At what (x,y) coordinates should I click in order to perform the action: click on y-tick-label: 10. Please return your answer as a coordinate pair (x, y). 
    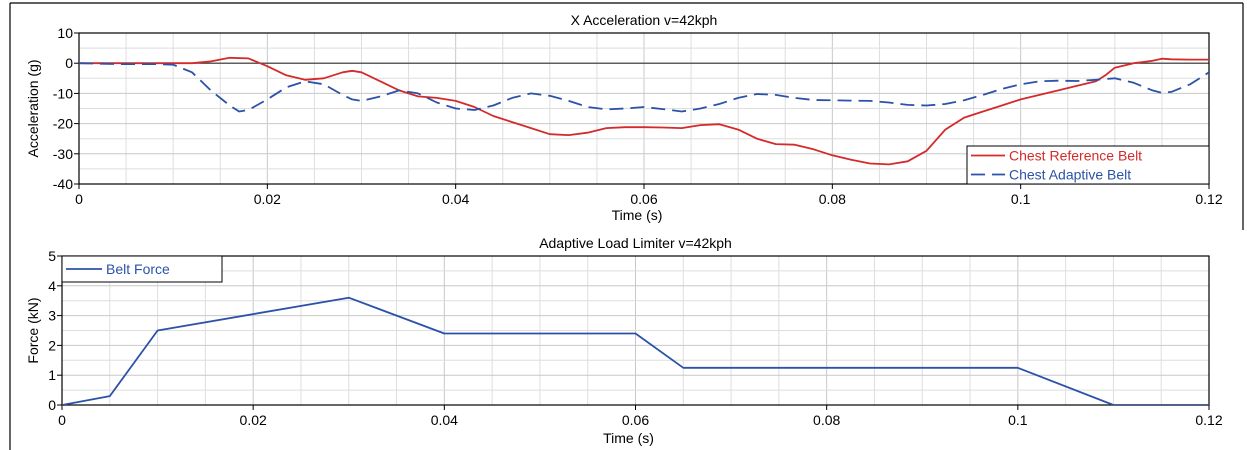
    Looking at the image, I should click on (65, 33).